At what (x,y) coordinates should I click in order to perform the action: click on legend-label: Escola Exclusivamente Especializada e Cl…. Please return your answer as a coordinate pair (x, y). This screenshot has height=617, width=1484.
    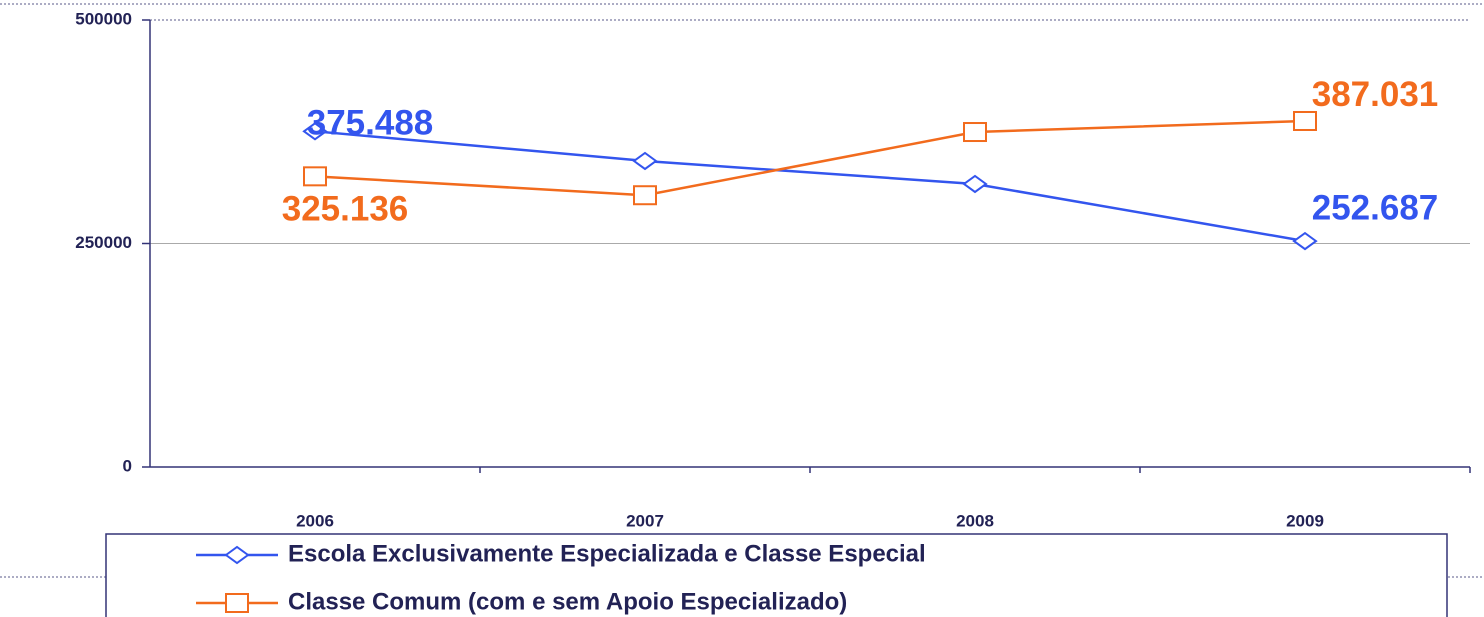
    Looking at the image, I should click on (607, 553).